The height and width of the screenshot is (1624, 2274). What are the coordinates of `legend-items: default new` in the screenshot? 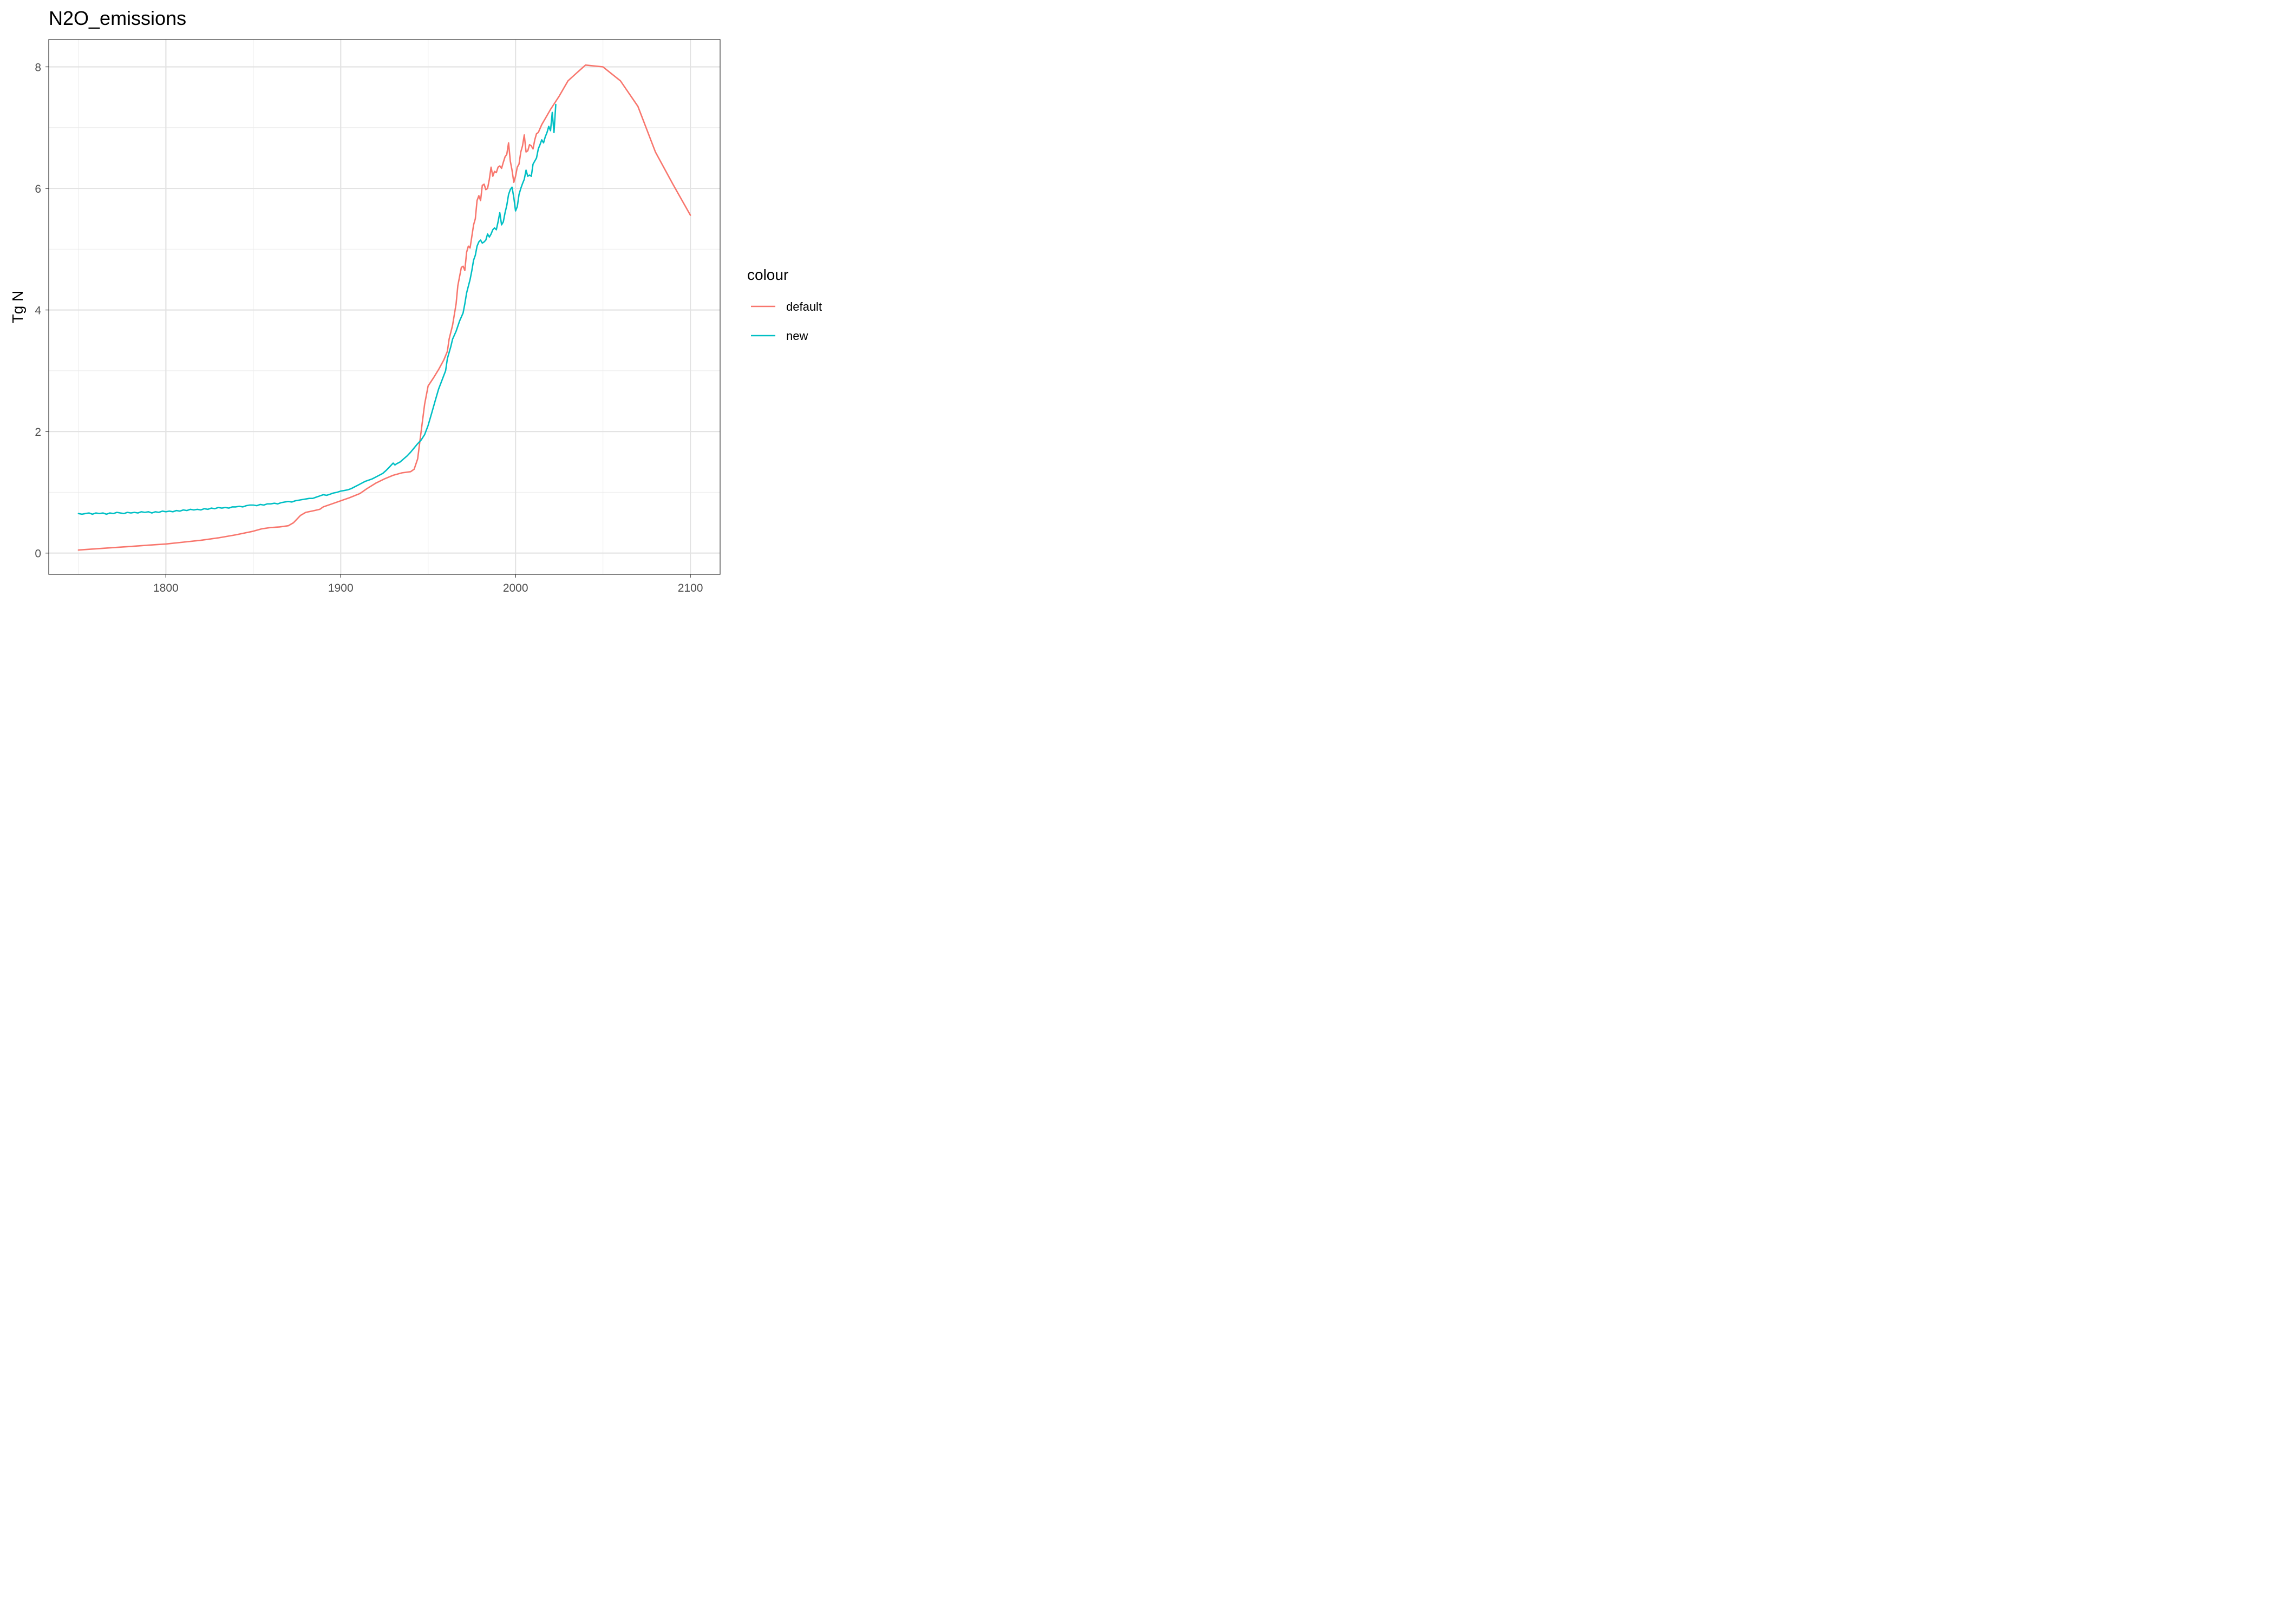 It's located at (787, 321).